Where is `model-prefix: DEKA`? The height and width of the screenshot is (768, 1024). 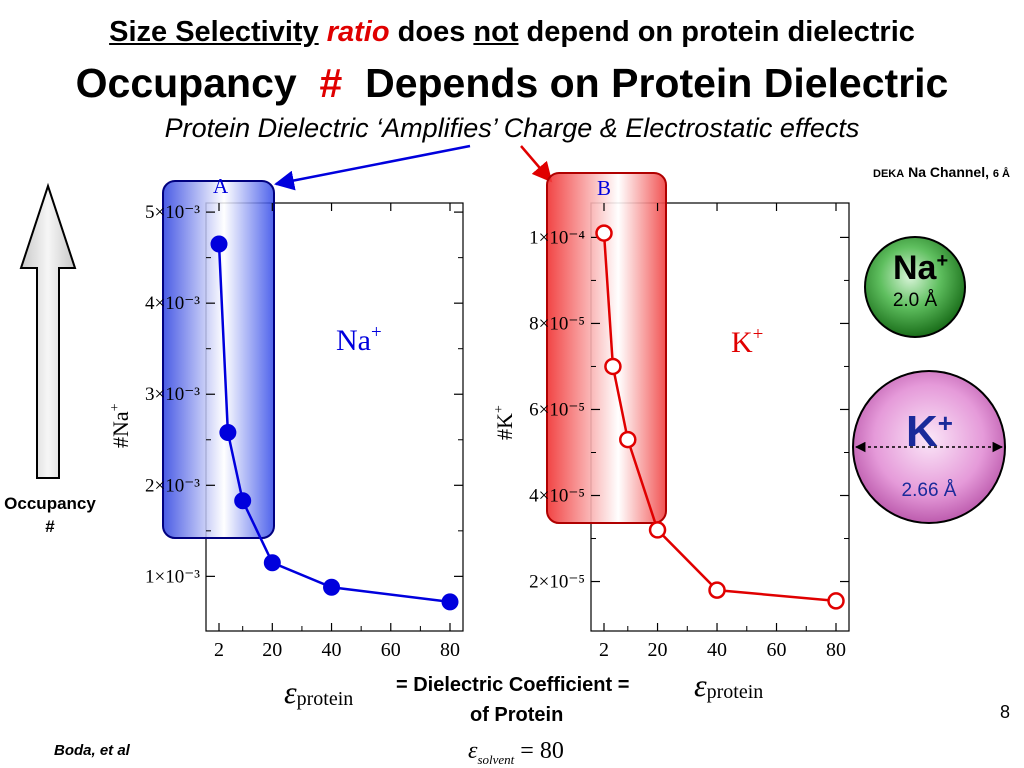 model-prefix: DEKA is located at coordinates (889, 174).